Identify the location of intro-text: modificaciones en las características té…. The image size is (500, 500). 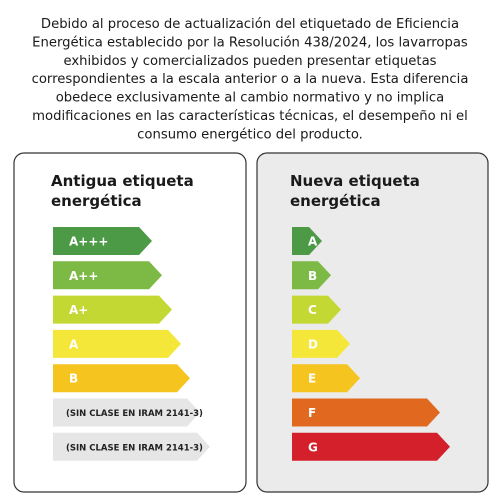
(250, 116).